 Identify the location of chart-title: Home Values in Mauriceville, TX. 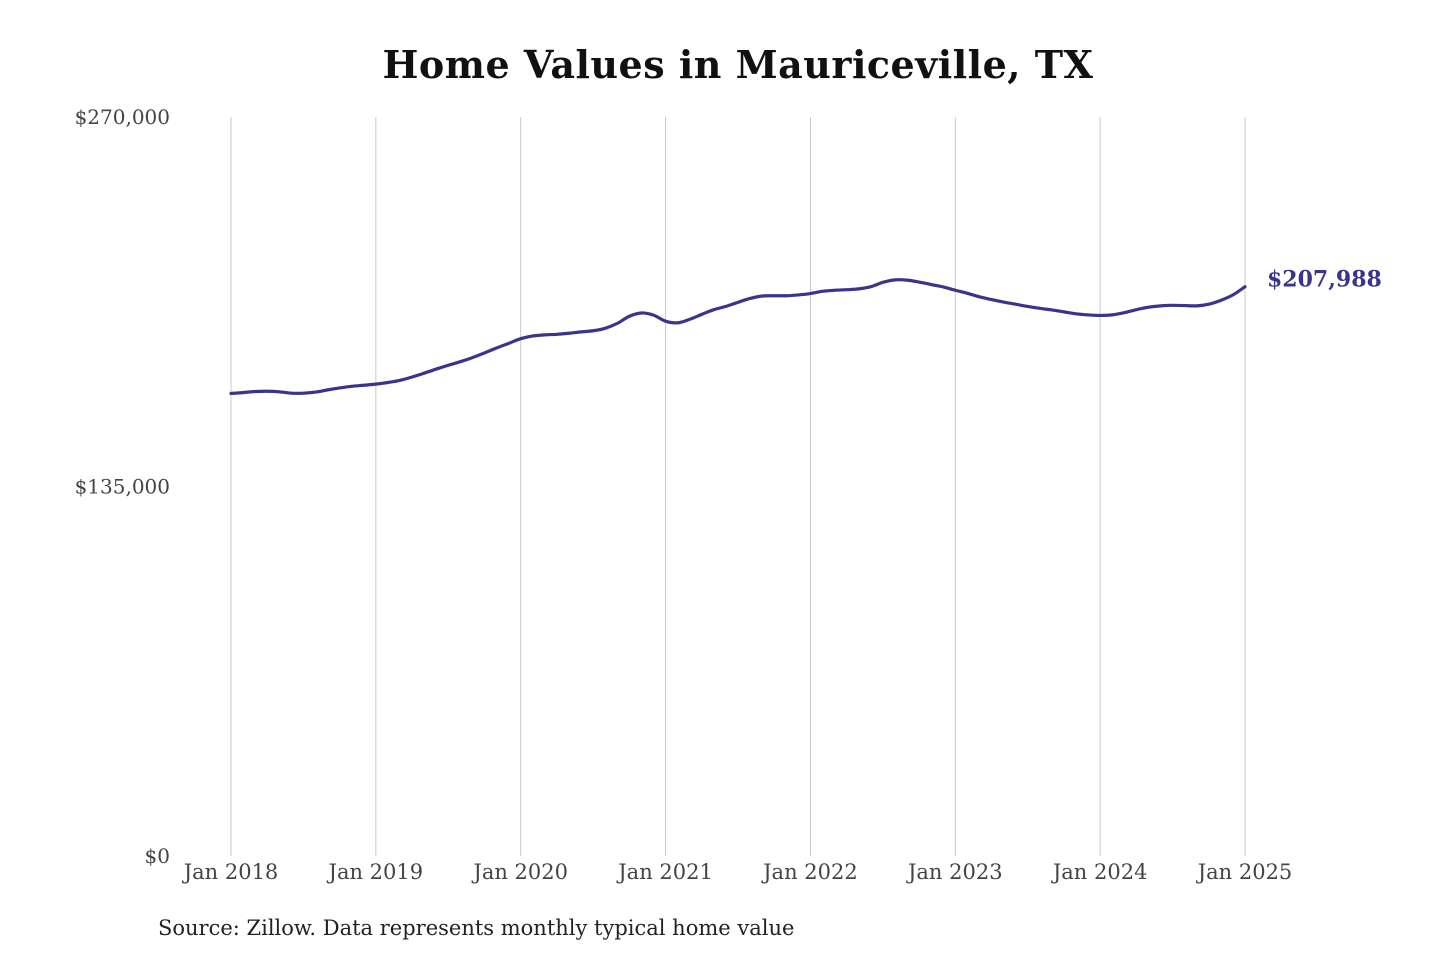
(738, 64).